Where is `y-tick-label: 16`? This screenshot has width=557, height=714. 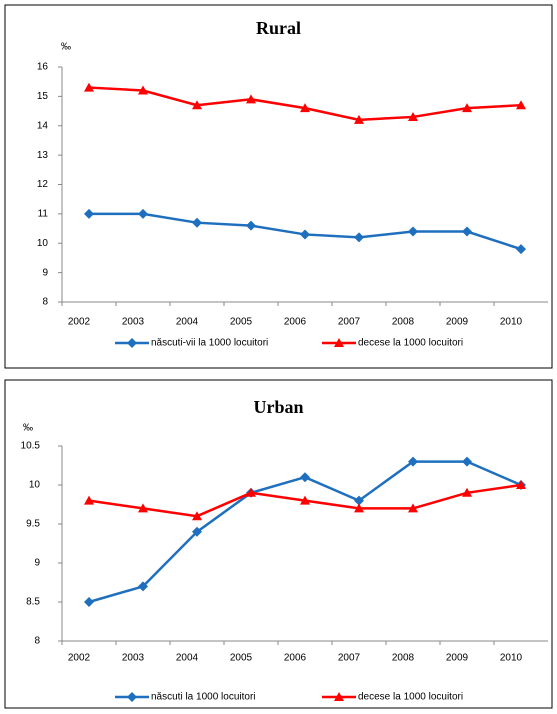 y-tick-label: 16 is located at coordinates (43, 67).